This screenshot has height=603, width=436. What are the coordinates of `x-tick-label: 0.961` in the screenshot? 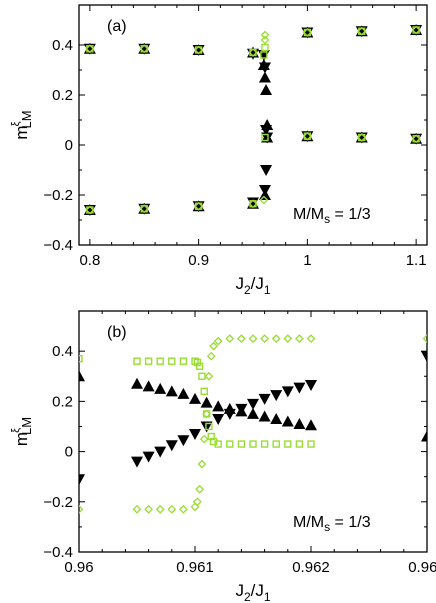 It's located at (195, 567).